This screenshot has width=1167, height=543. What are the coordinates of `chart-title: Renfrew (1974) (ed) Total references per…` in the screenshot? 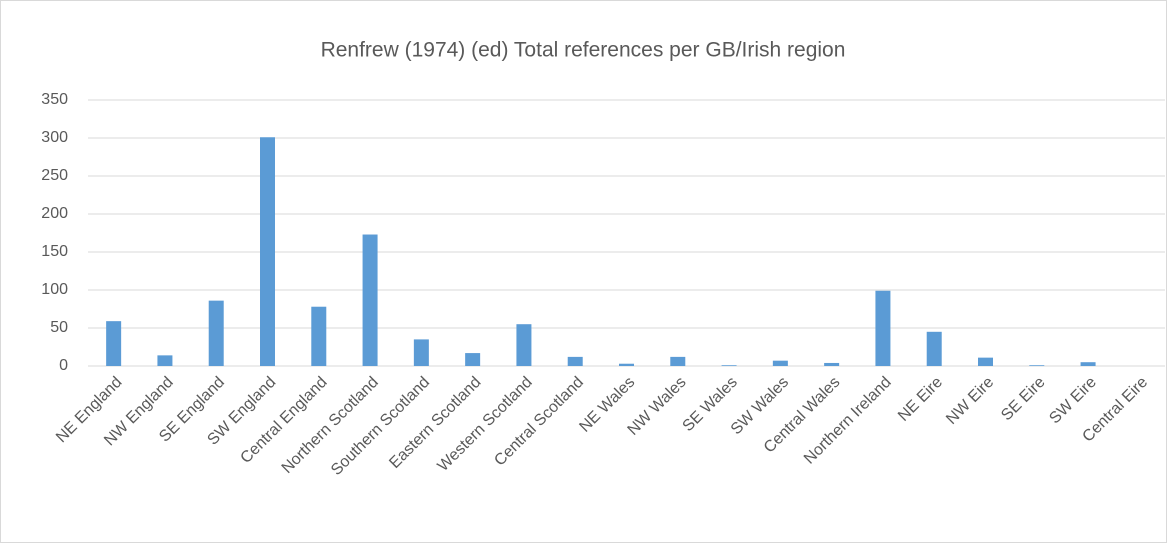 It's located at (583, 50).